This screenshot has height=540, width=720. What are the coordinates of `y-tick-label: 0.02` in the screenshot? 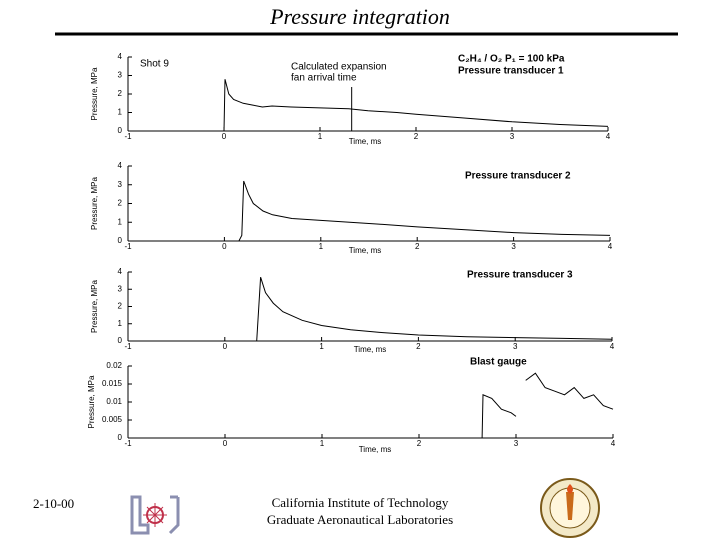 It's located at (114, 365).